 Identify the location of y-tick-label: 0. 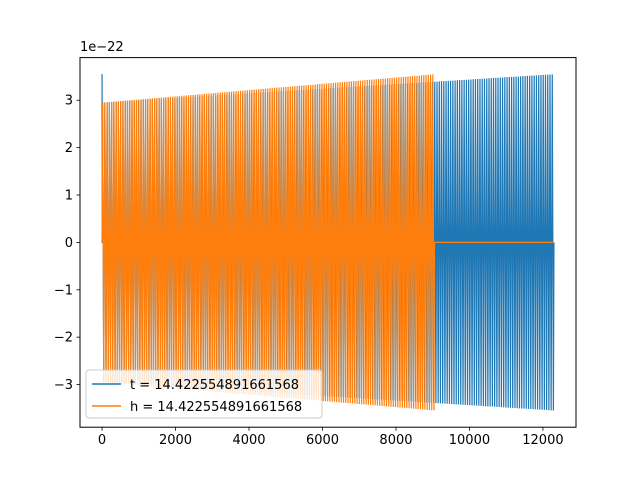
(69, 243).